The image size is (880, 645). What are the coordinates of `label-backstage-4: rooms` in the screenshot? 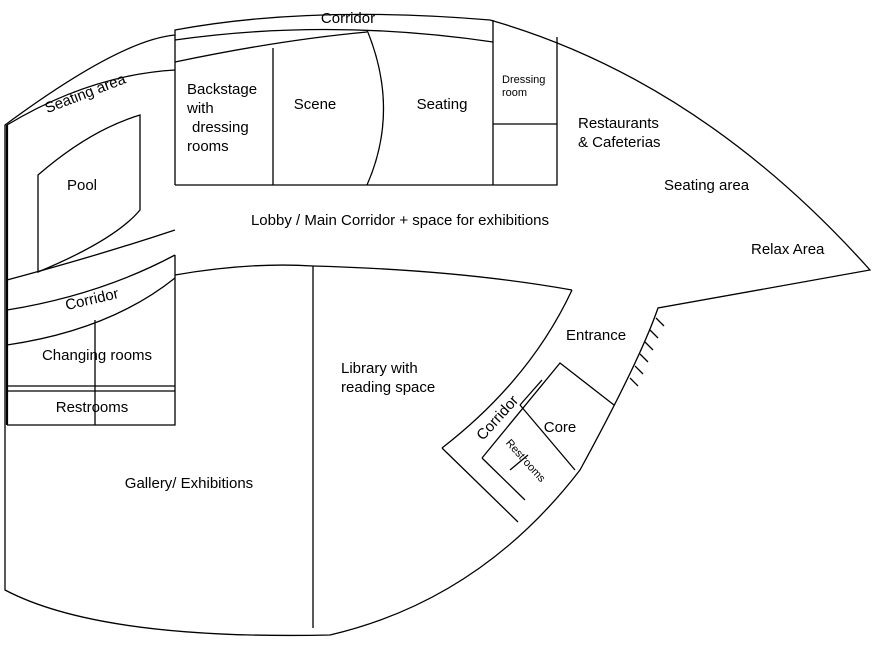 It's located at (208, 146).